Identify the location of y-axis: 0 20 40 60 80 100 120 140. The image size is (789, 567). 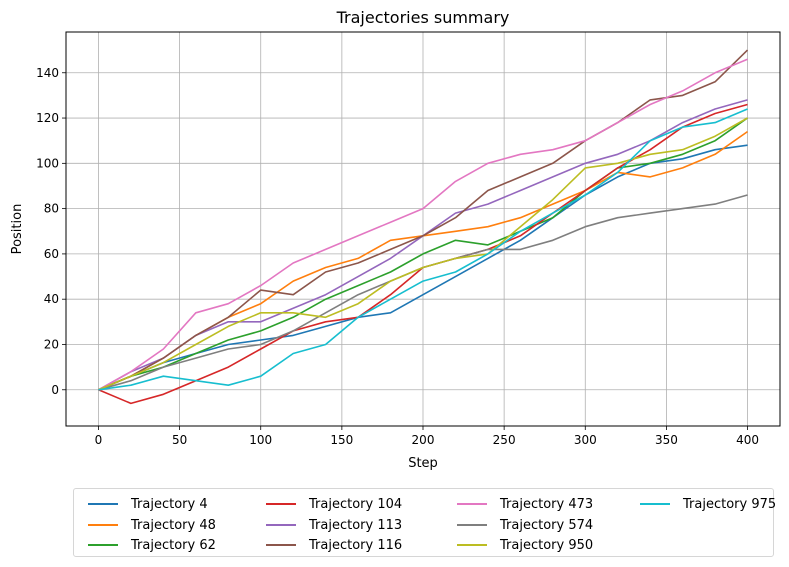
(51, 231).